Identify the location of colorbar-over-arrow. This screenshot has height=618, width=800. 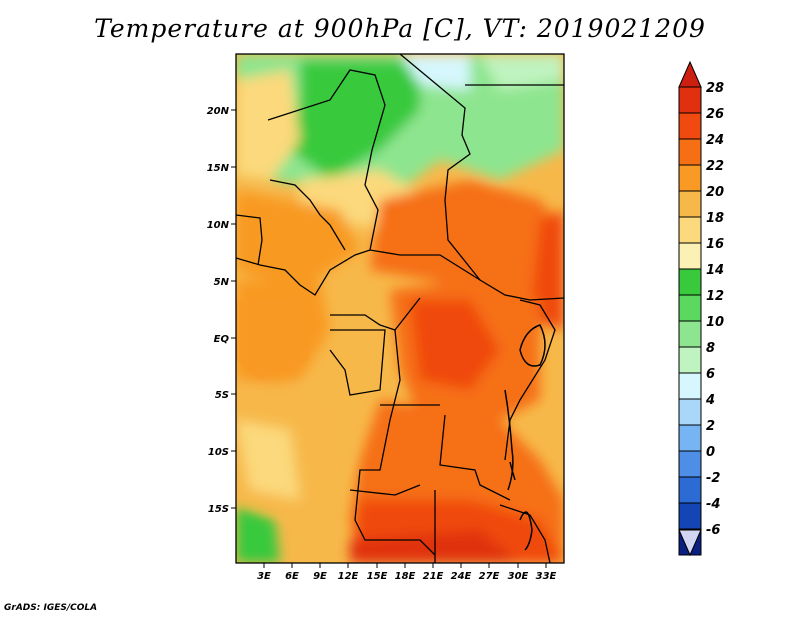
(690, 74).